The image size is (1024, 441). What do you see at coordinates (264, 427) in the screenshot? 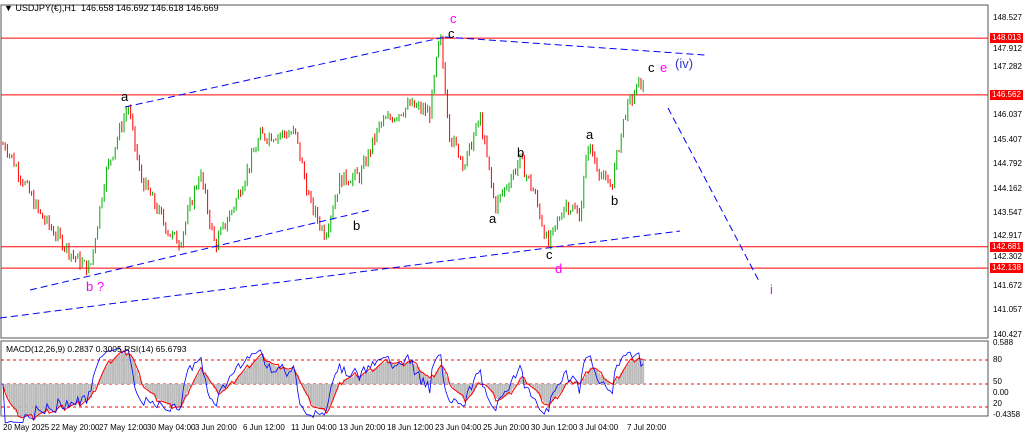
I see `time-tick: 6 Jun 12:00` at bounding box center [264, 427].